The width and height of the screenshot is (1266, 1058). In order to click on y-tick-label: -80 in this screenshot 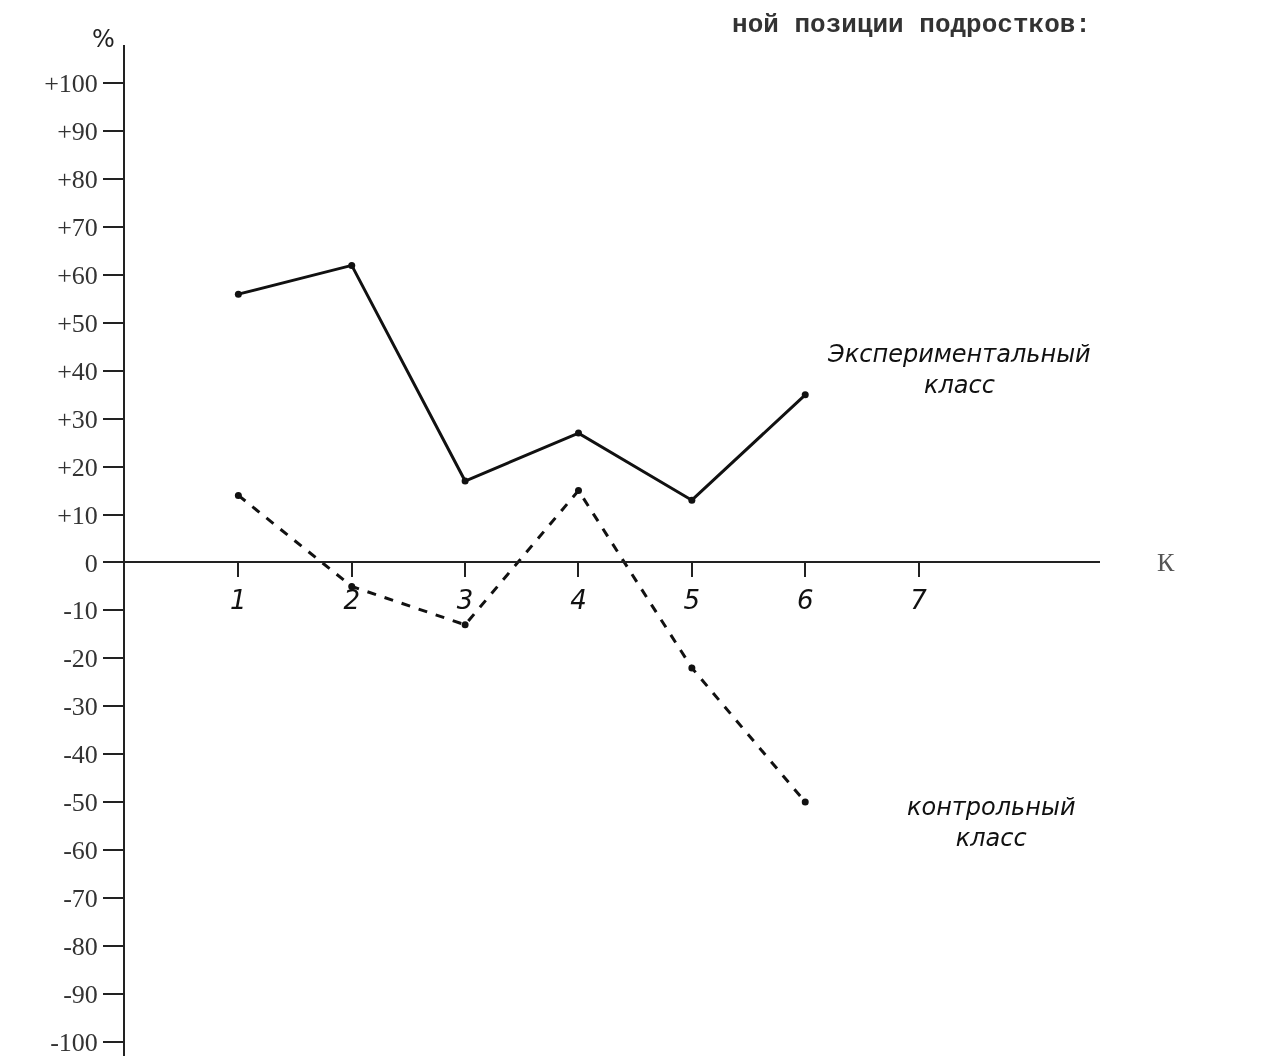, I will do `click(80, 946)`.